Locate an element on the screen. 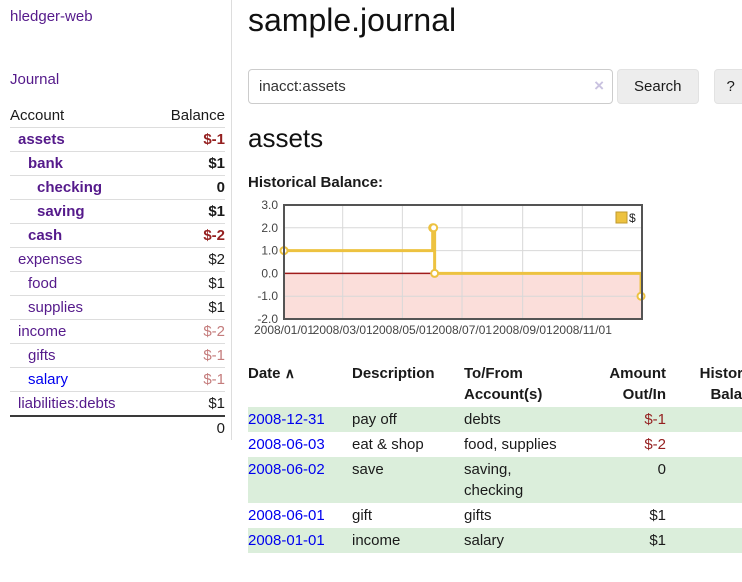  accounts-header-row: Account Balance is located at coordinates (117, 116).